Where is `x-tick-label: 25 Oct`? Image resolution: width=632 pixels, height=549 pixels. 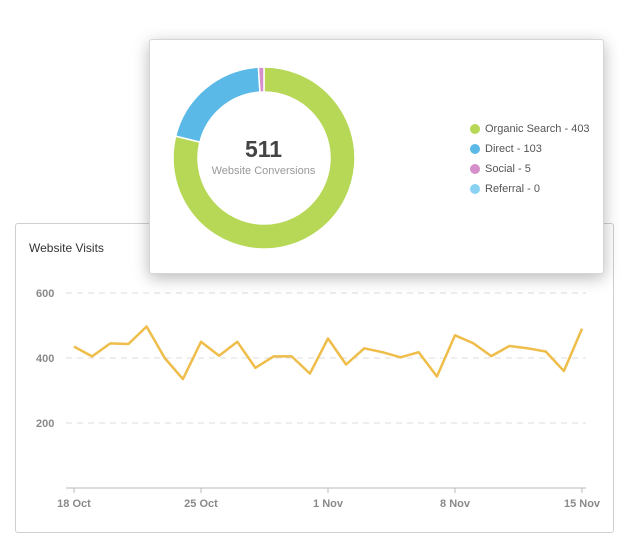 x-tick-label: 25 Oct is located at coordinates (201, 504).